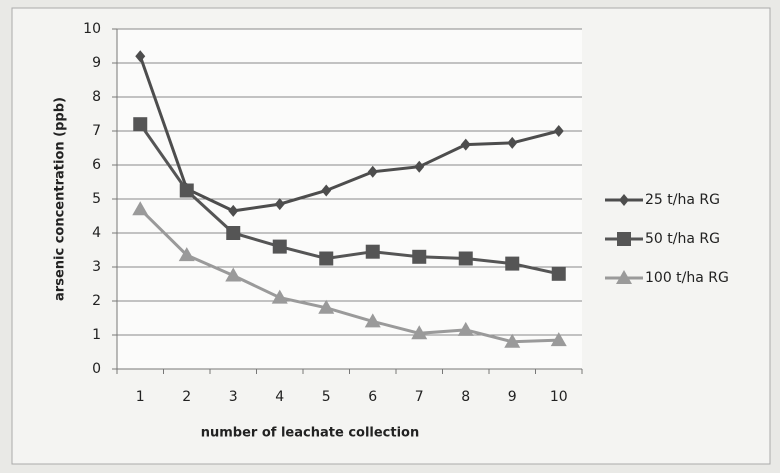 The width and height of the screenshot is (780, 473). What do you see at coordinates (419, 397) in the screenshot?
I see `x-tick-label: 7` at bounding box center [419, 397].